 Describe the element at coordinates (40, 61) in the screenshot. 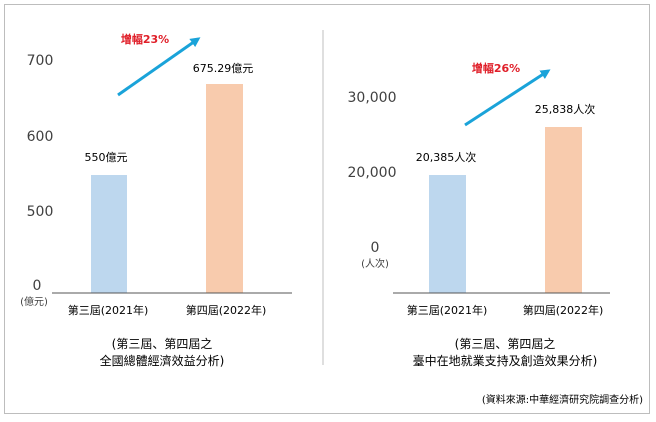

I see `y-tick-label-700: 700` at that location.